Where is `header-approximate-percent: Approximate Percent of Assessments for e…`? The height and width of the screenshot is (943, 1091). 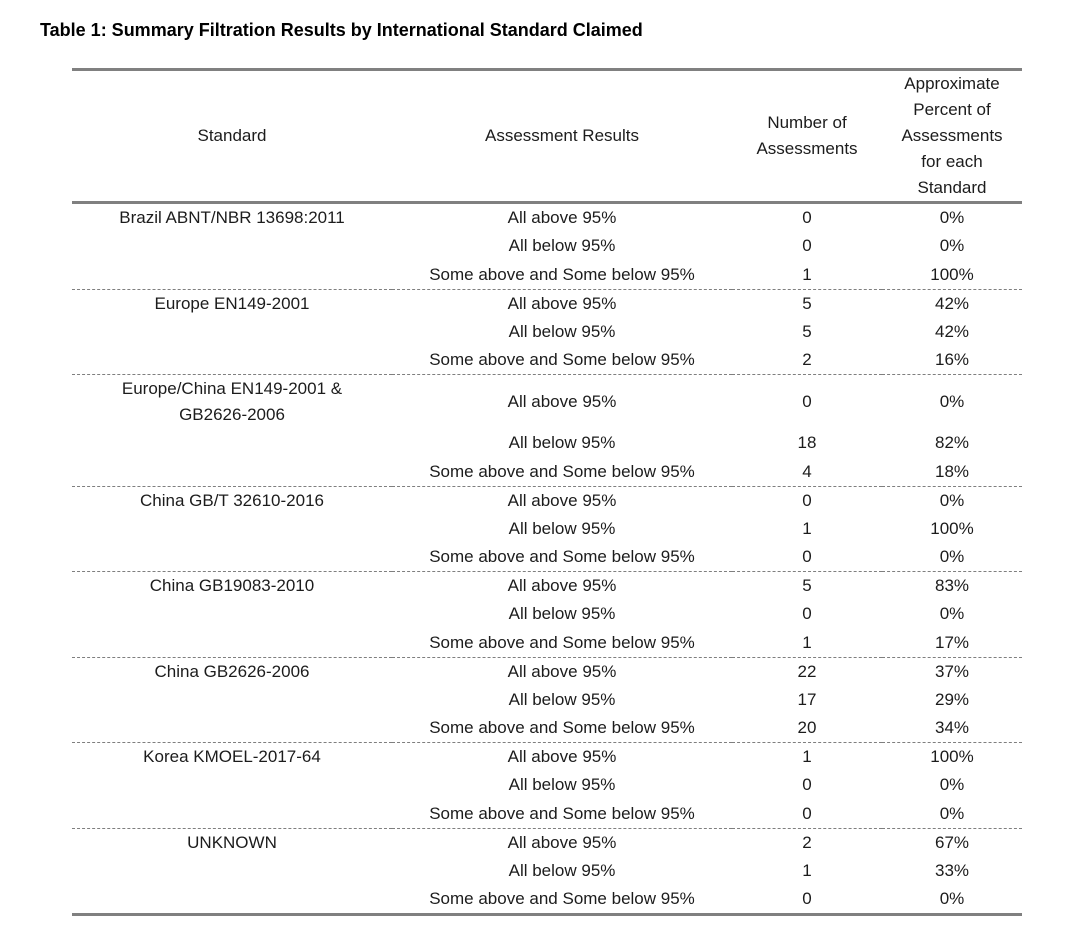
header-approximate-percent: Approximate Percent of Assessments for e… is located at coordinates (952, 136).